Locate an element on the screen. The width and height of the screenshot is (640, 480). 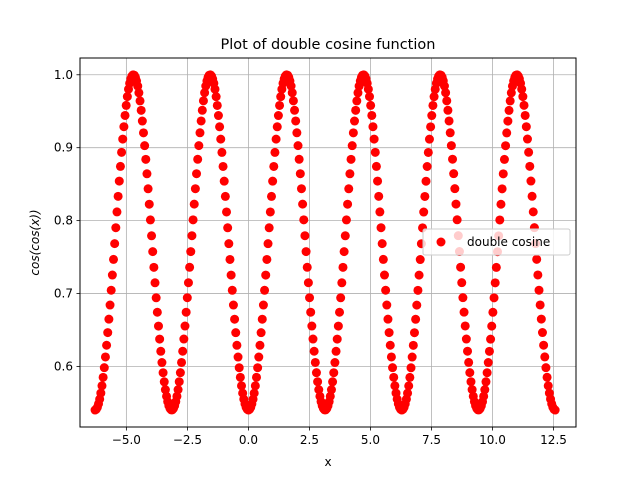
y-tick-label: 0.6 is located at coordinates (63, 366).